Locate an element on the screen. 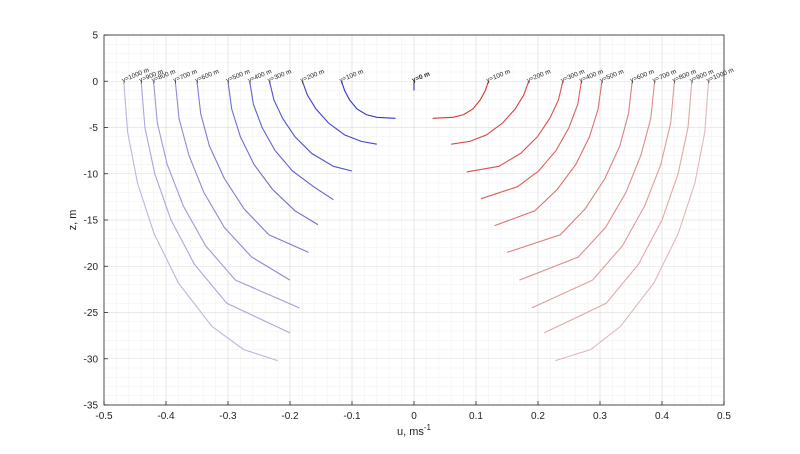 The height and width of the screenshot is (454, 800). x-tick-label: 0.1 is located at coordinates (476, 416).